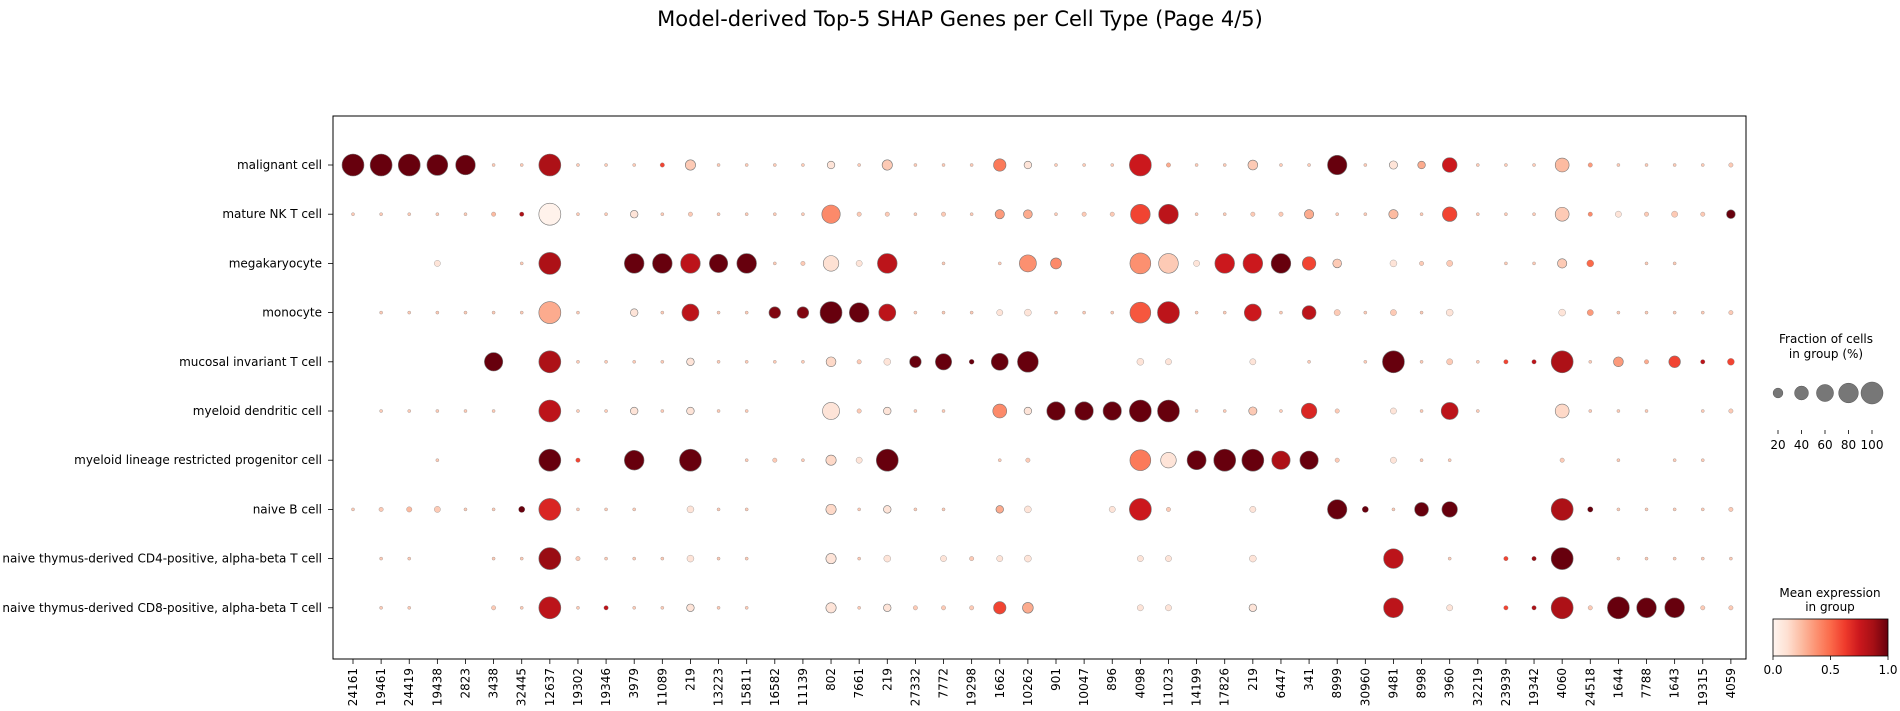  What do you see at coordinates (272, 214) in the screenshot?
I see `y-tick-label: mature NK T cell` at bounding box center [272, 214].